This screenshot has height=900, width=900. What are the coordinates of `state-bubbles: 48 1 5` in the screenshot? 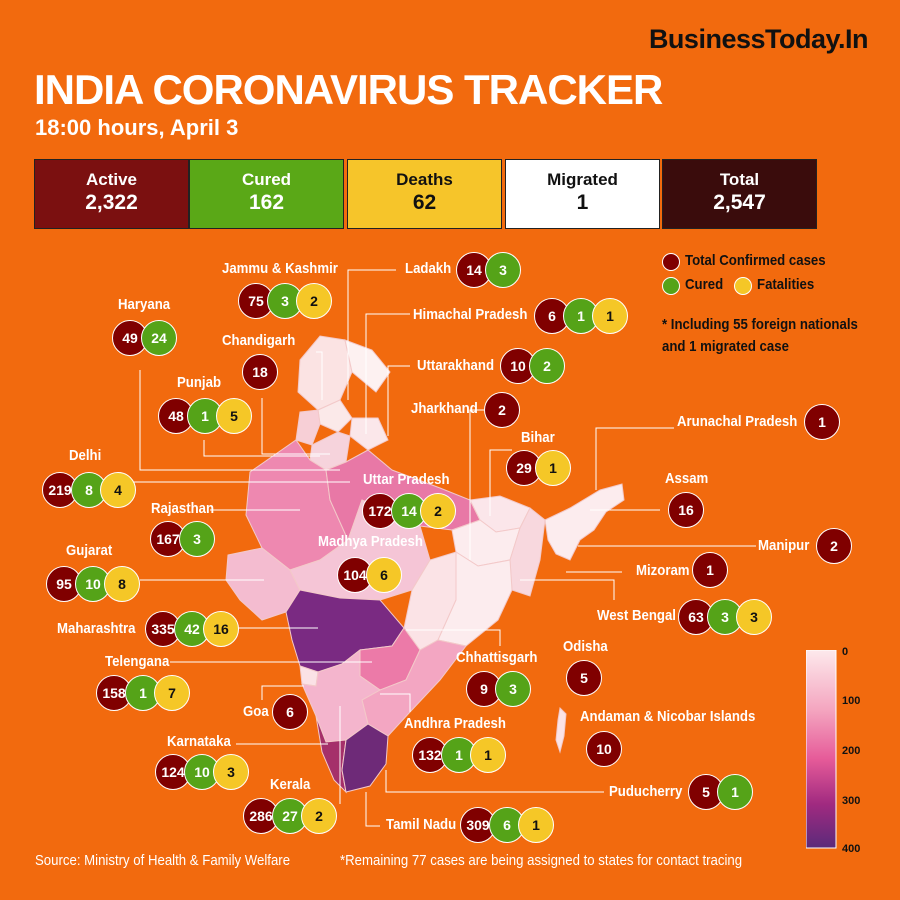 It's located at (205, 416).